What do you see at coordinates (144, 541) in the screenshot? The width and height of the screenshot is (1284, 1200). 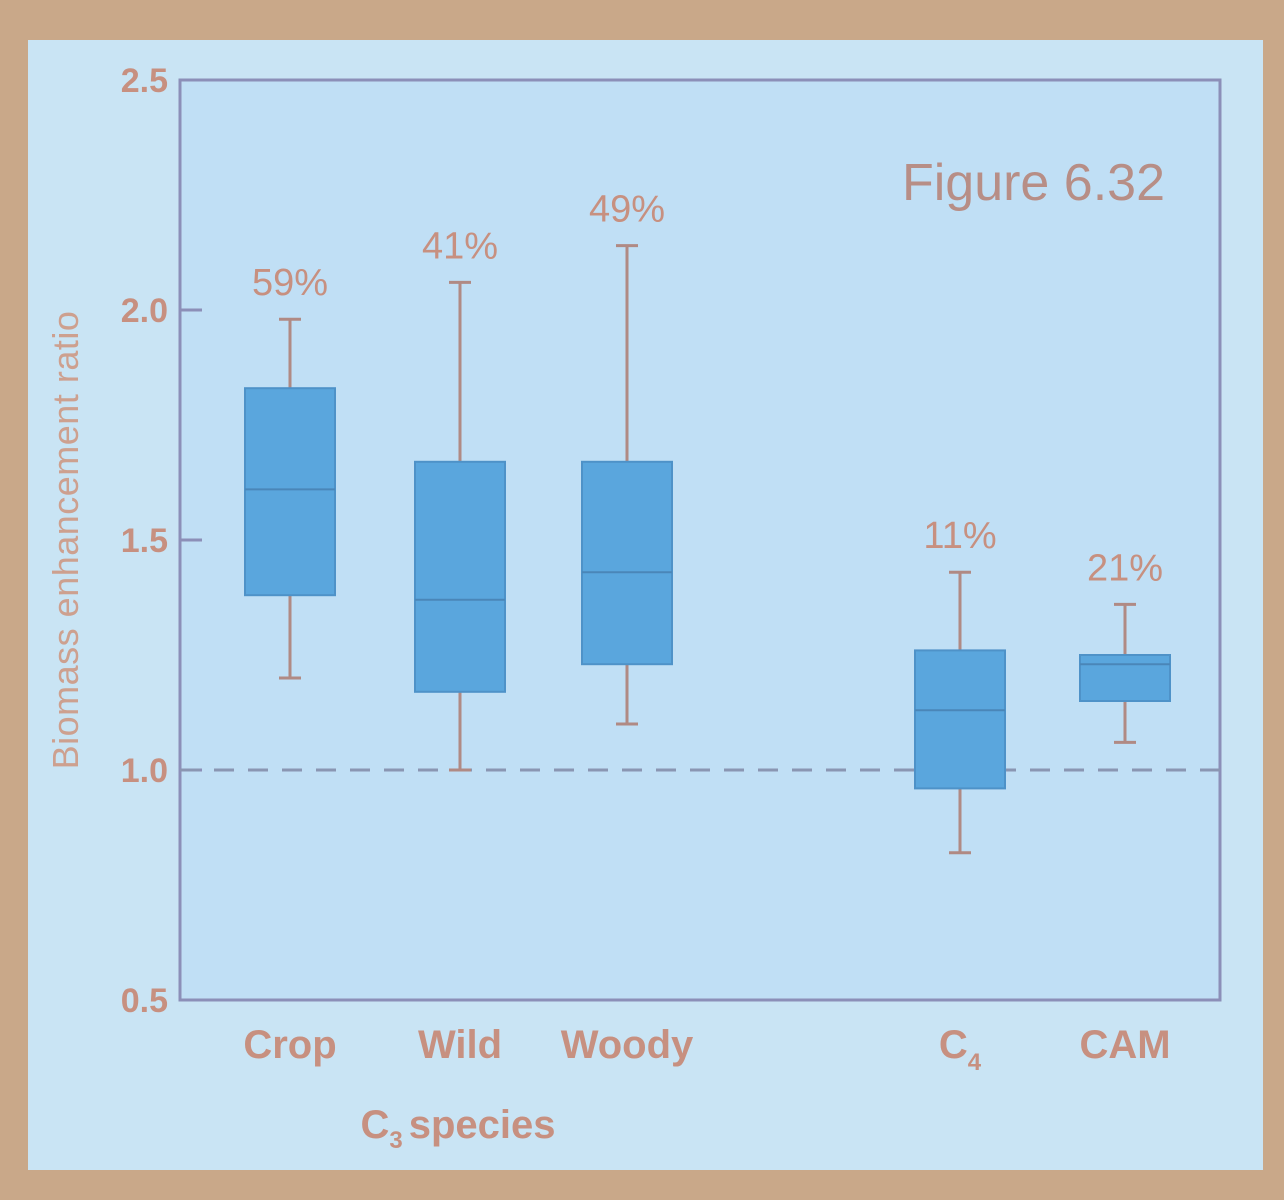 I see `y-tick-label: 1.5` at bounding box center [144, 541].